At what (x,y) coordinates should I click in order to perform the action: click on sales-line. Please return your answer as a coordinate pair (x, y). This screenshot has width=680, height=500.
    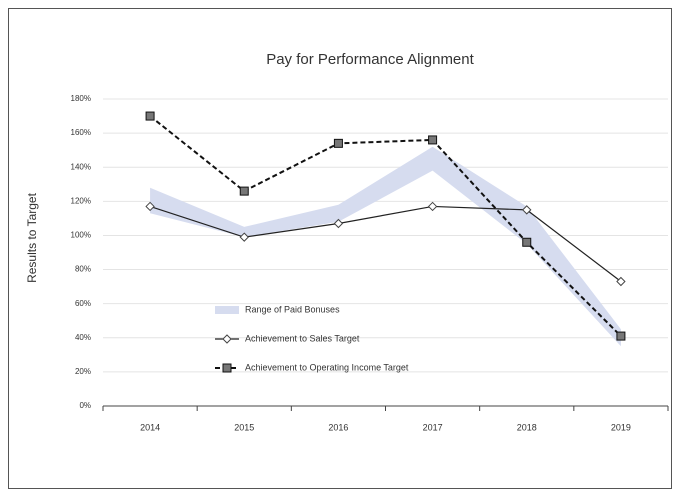
    Looking at the image, I should click on (385, 243).